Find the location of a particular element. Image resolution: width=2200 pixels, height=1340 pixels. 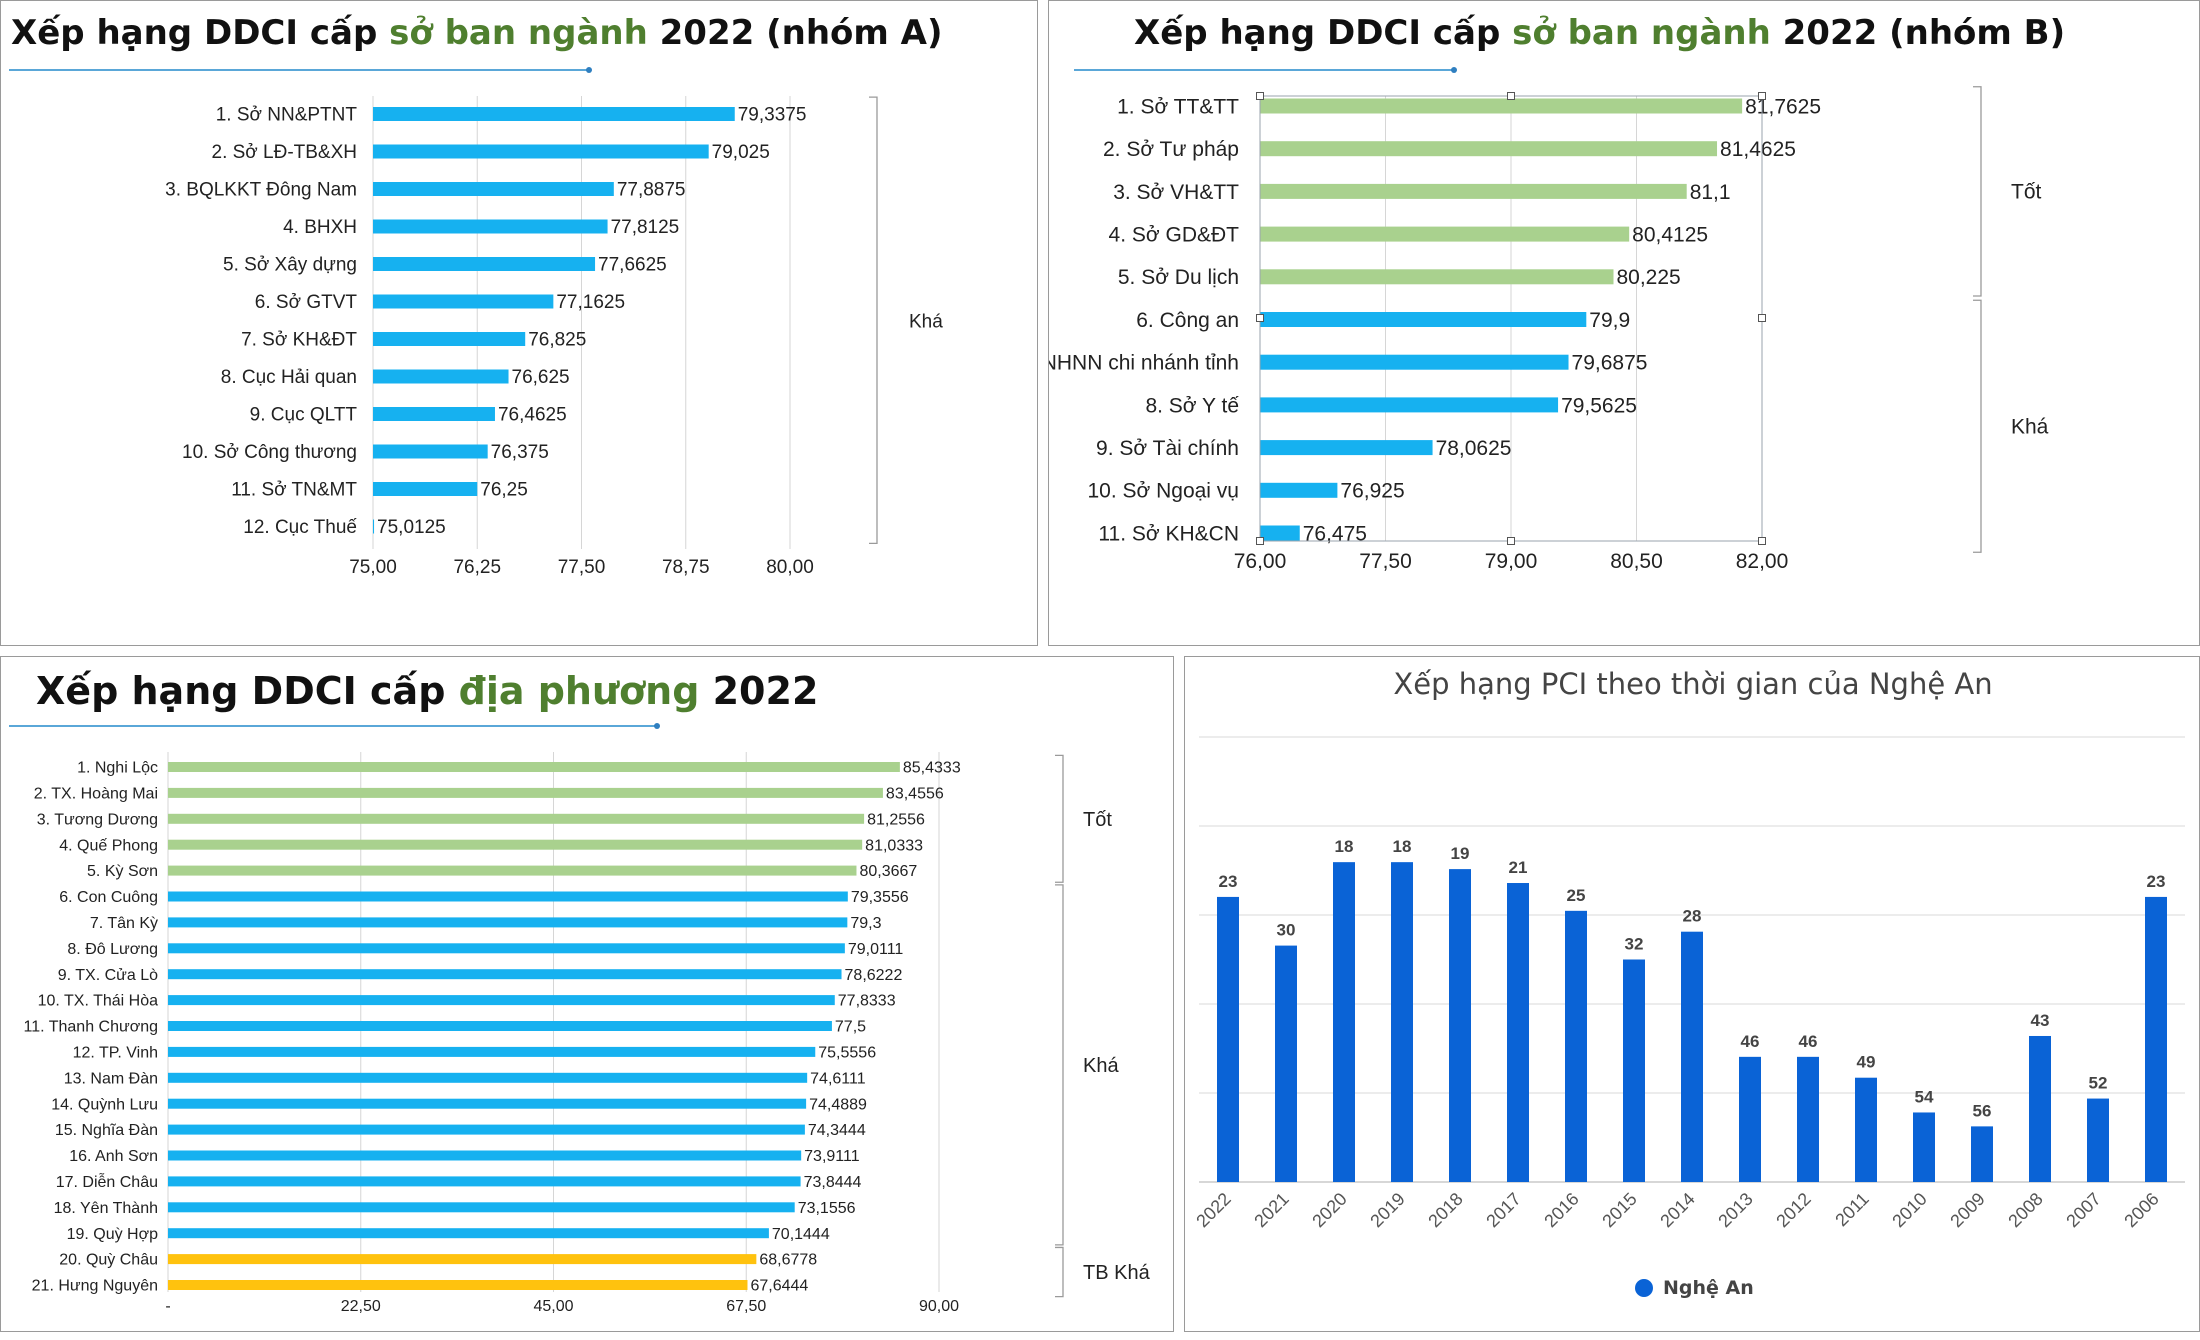

x-tick-label: 2022 is located at coordinates (1213, 1210).